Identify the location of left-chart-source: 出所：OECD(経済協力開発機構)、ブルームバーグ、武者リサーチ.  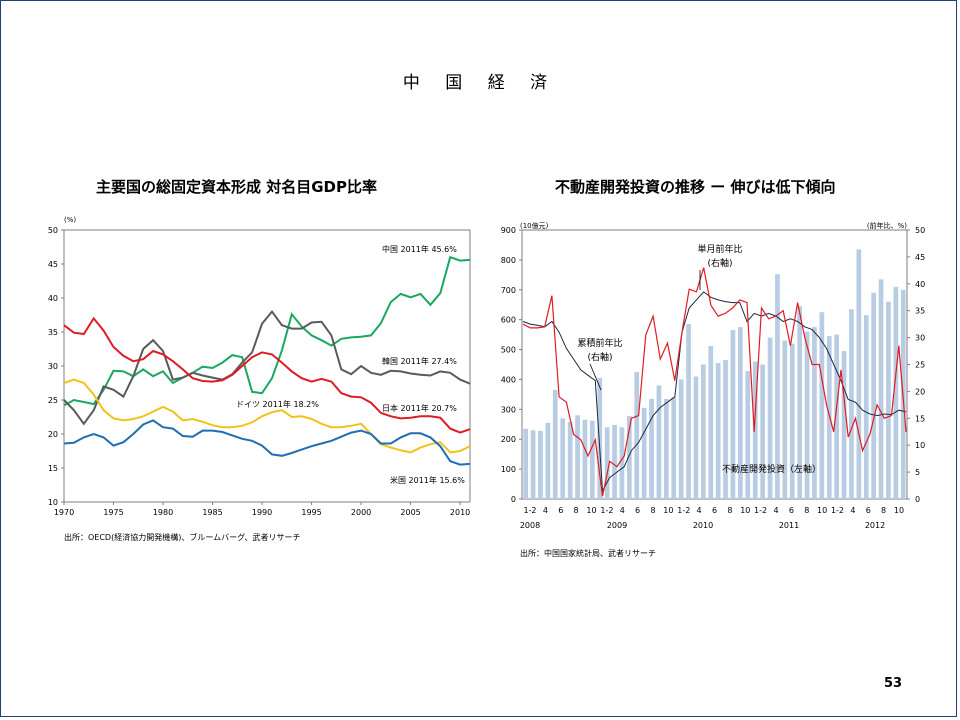
(182, 537).